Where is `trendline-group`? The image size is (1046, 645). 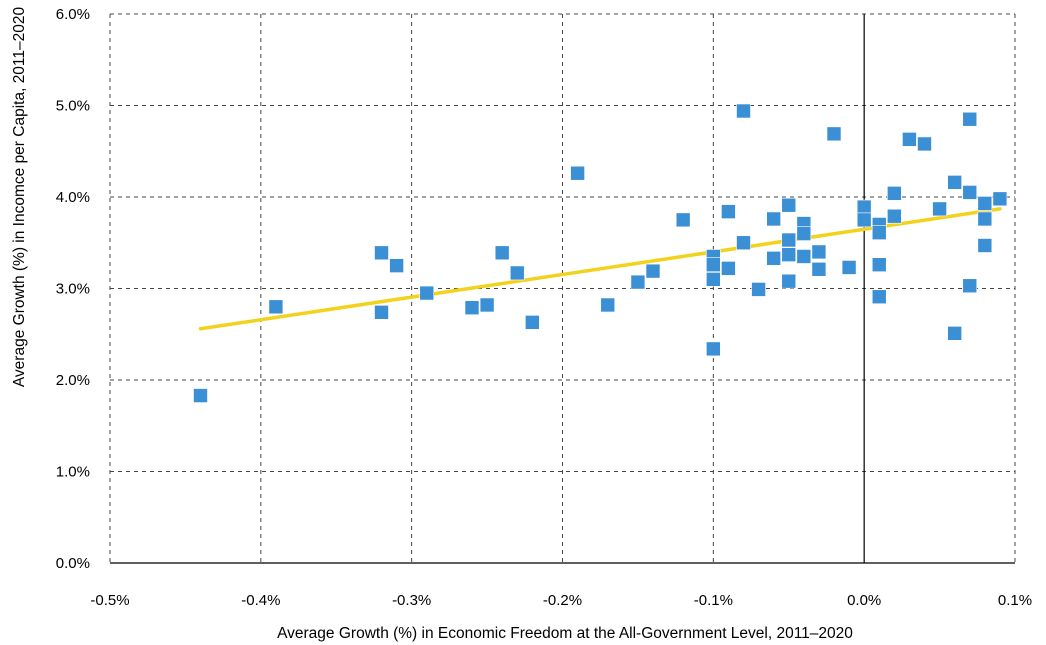 trendline-group is located at coordinates (600, 269).